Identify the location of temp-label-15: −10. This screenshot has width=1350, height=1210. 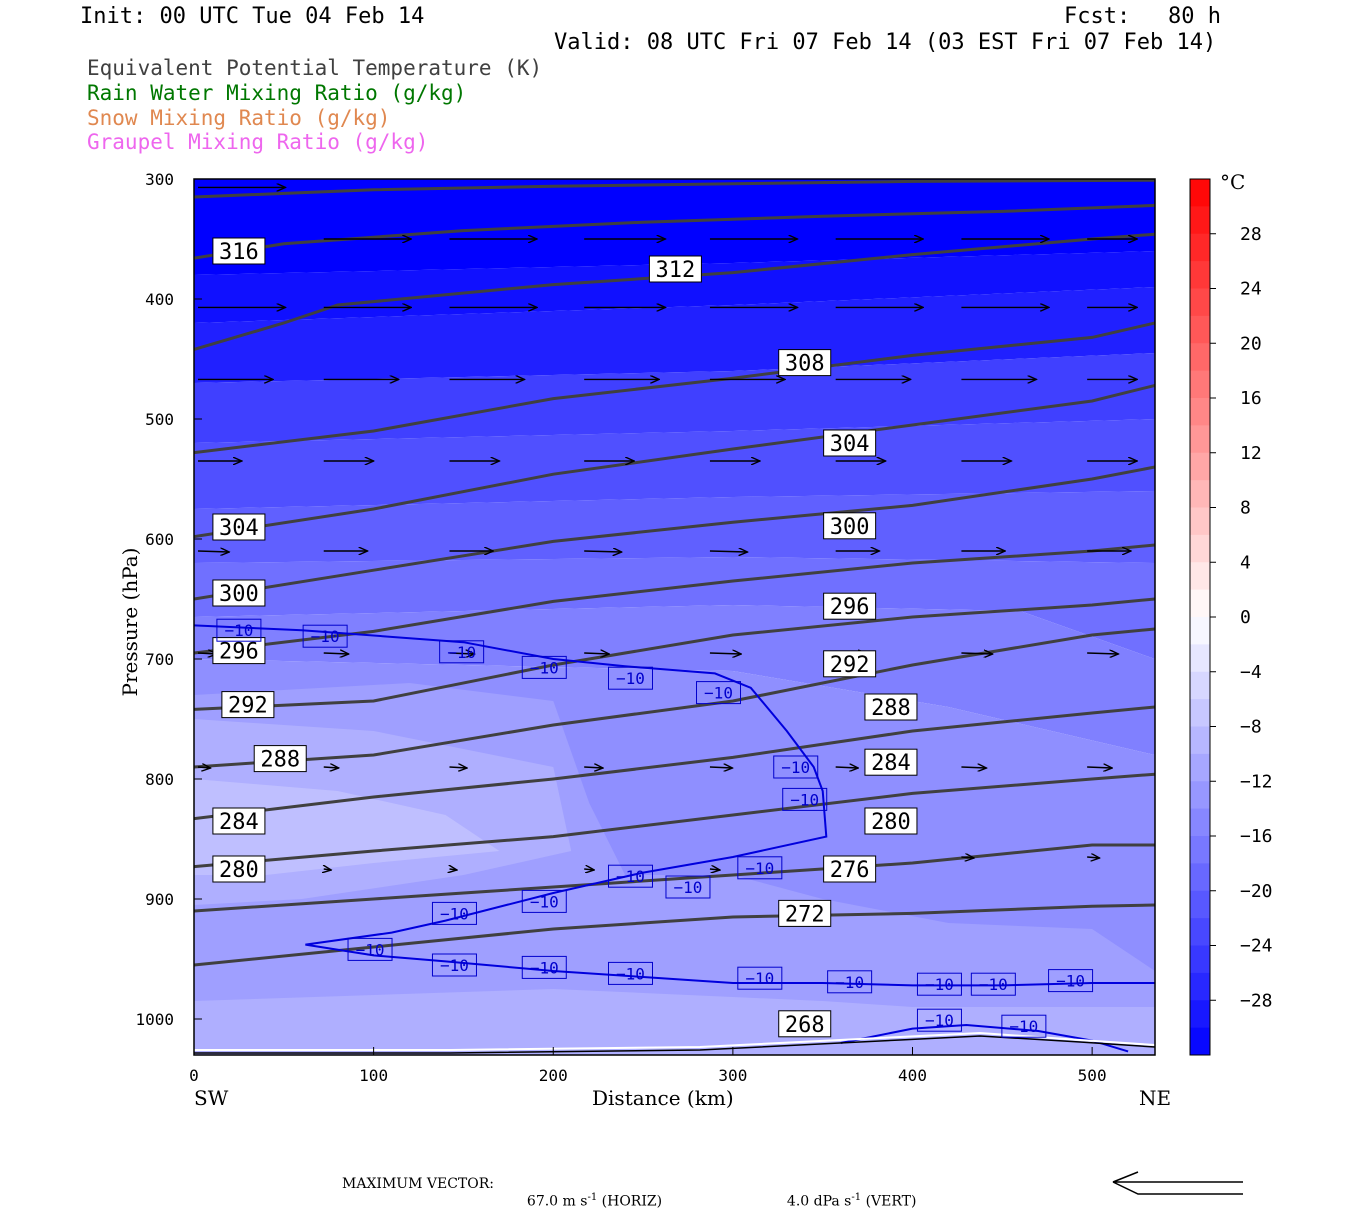
(544, 967).